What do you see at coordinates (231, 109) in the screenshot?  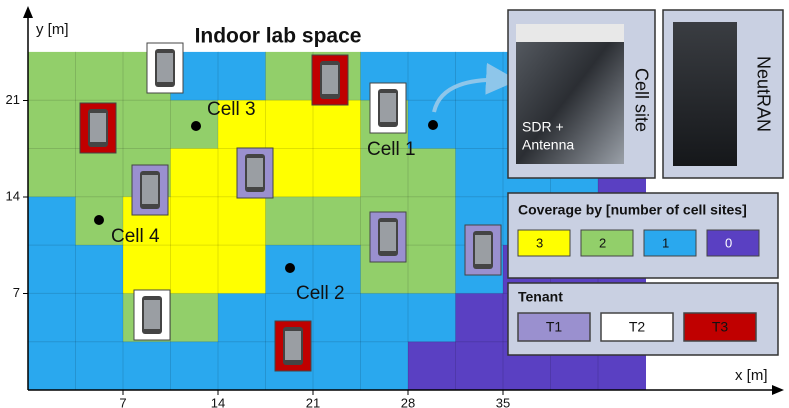 I see `cell-label: Cell 3` at bounding box center [231, 109].